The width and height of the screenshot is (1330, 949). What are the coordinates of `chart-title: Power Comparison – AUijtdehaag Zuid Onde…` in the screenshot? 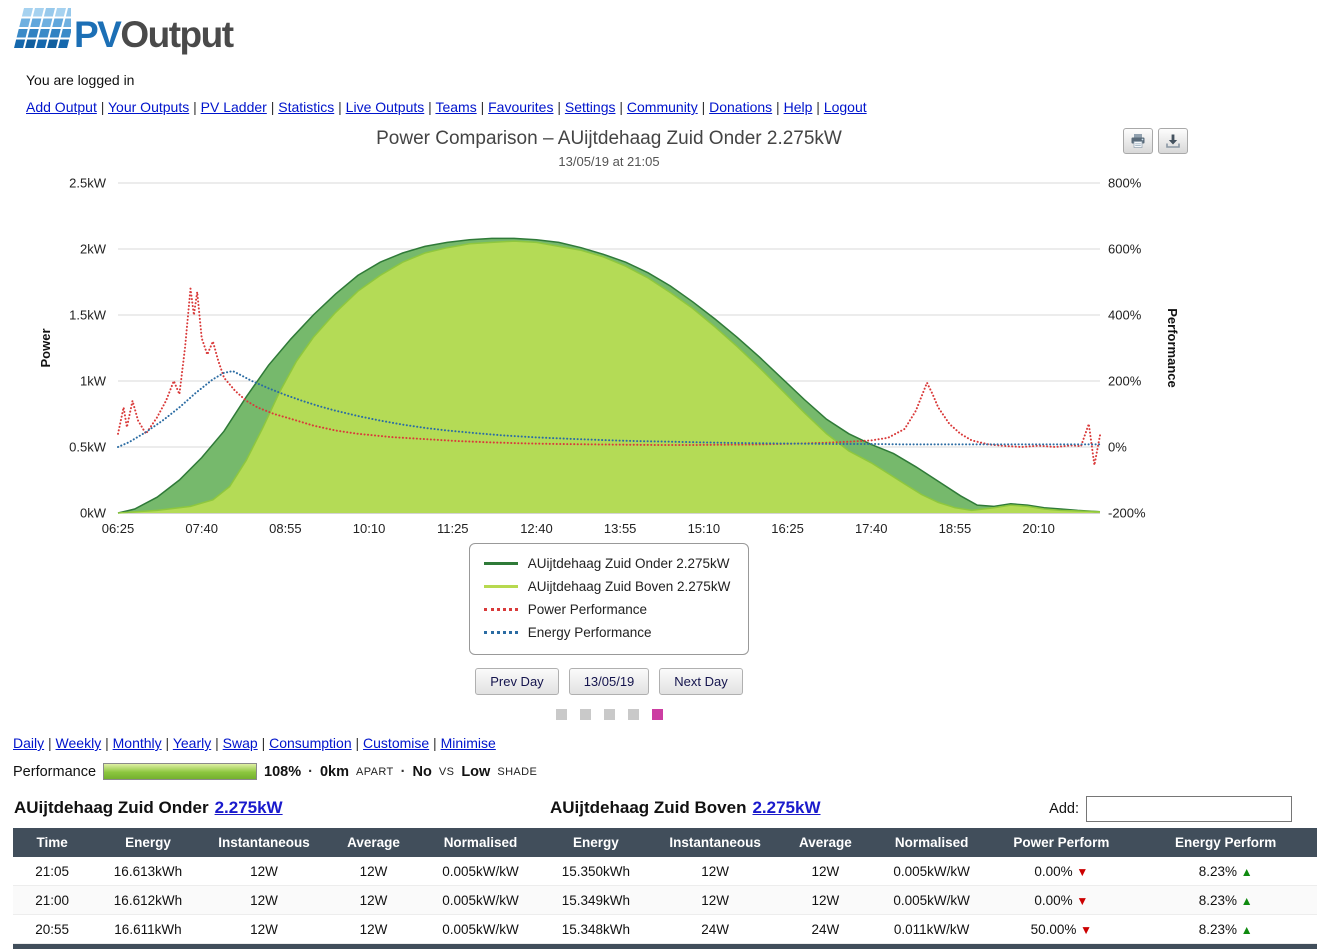 It's located at (609, 138).